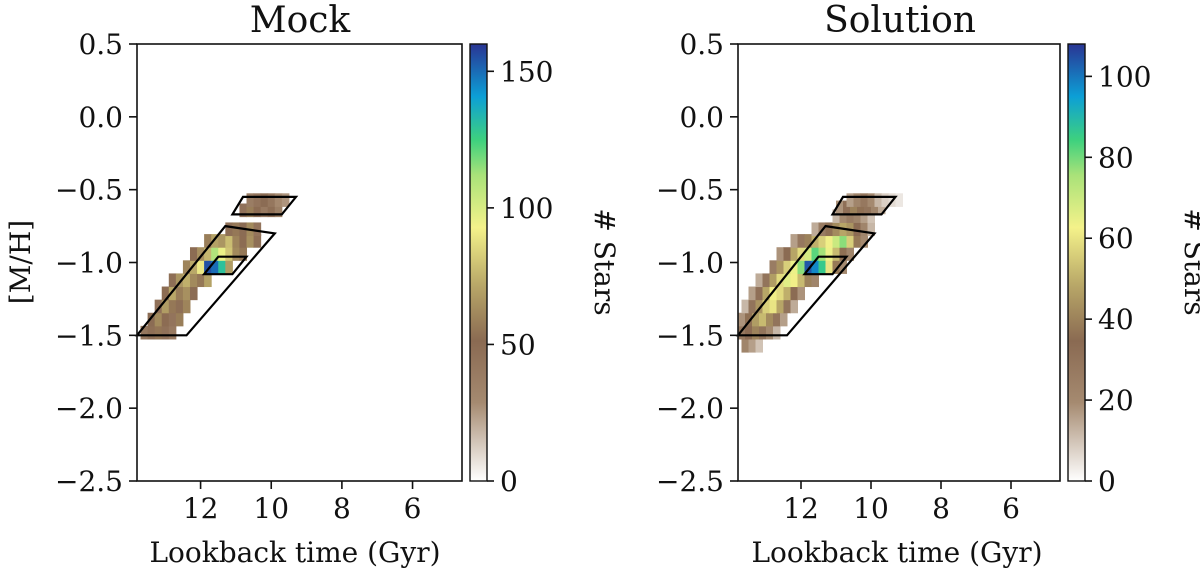 The width and height of the screenshot is (1200, 571). I want to click on mock-colorbar, so click(478, 262).